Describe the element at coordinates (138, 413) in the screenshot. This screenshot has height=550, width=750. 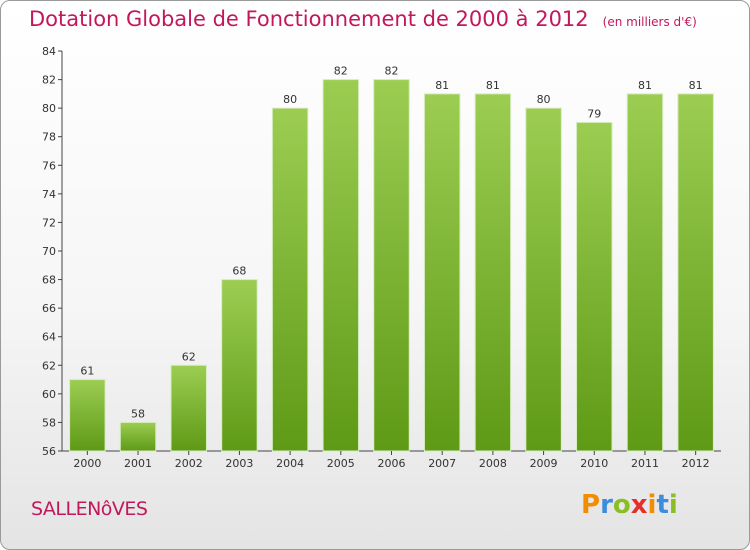
I see `data-label: 58` at that location.